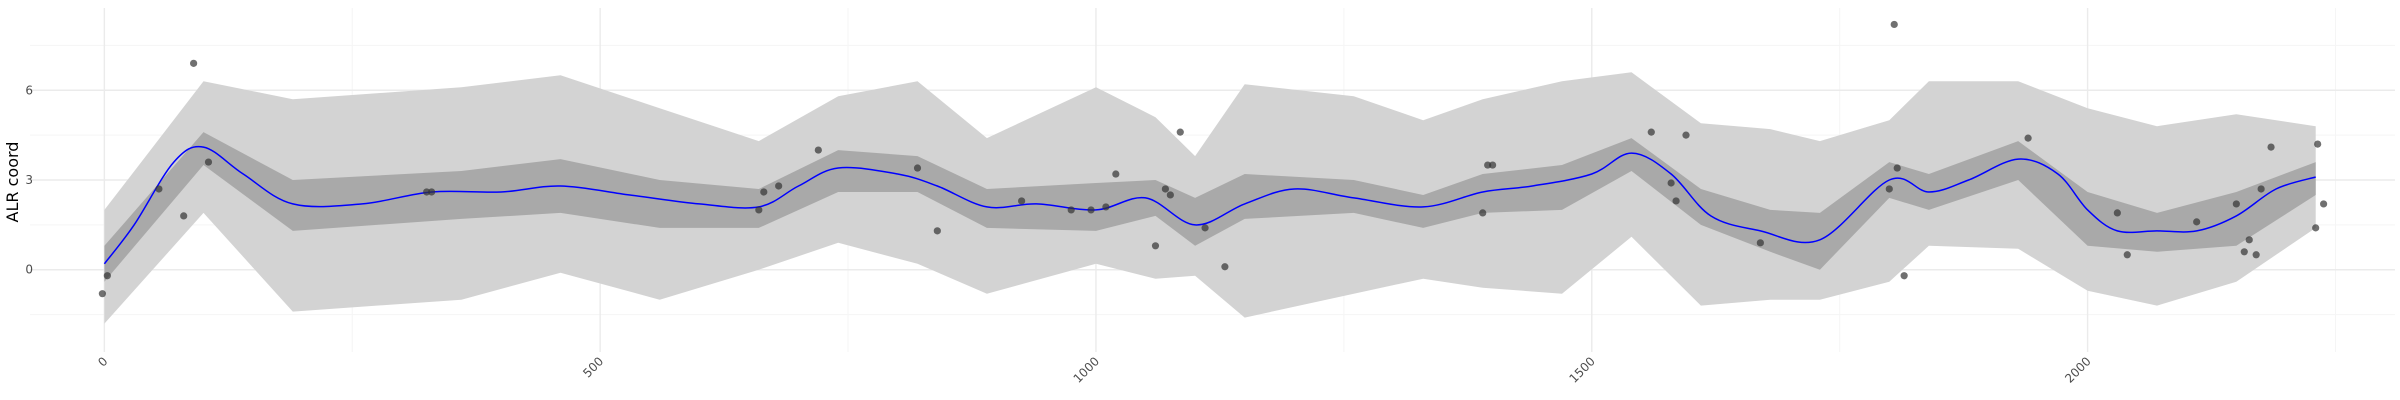 Image resolution: width=2400 pixels, height=400 pixels. I want to click on x-tick-label: 2000, so click(2077, 369).